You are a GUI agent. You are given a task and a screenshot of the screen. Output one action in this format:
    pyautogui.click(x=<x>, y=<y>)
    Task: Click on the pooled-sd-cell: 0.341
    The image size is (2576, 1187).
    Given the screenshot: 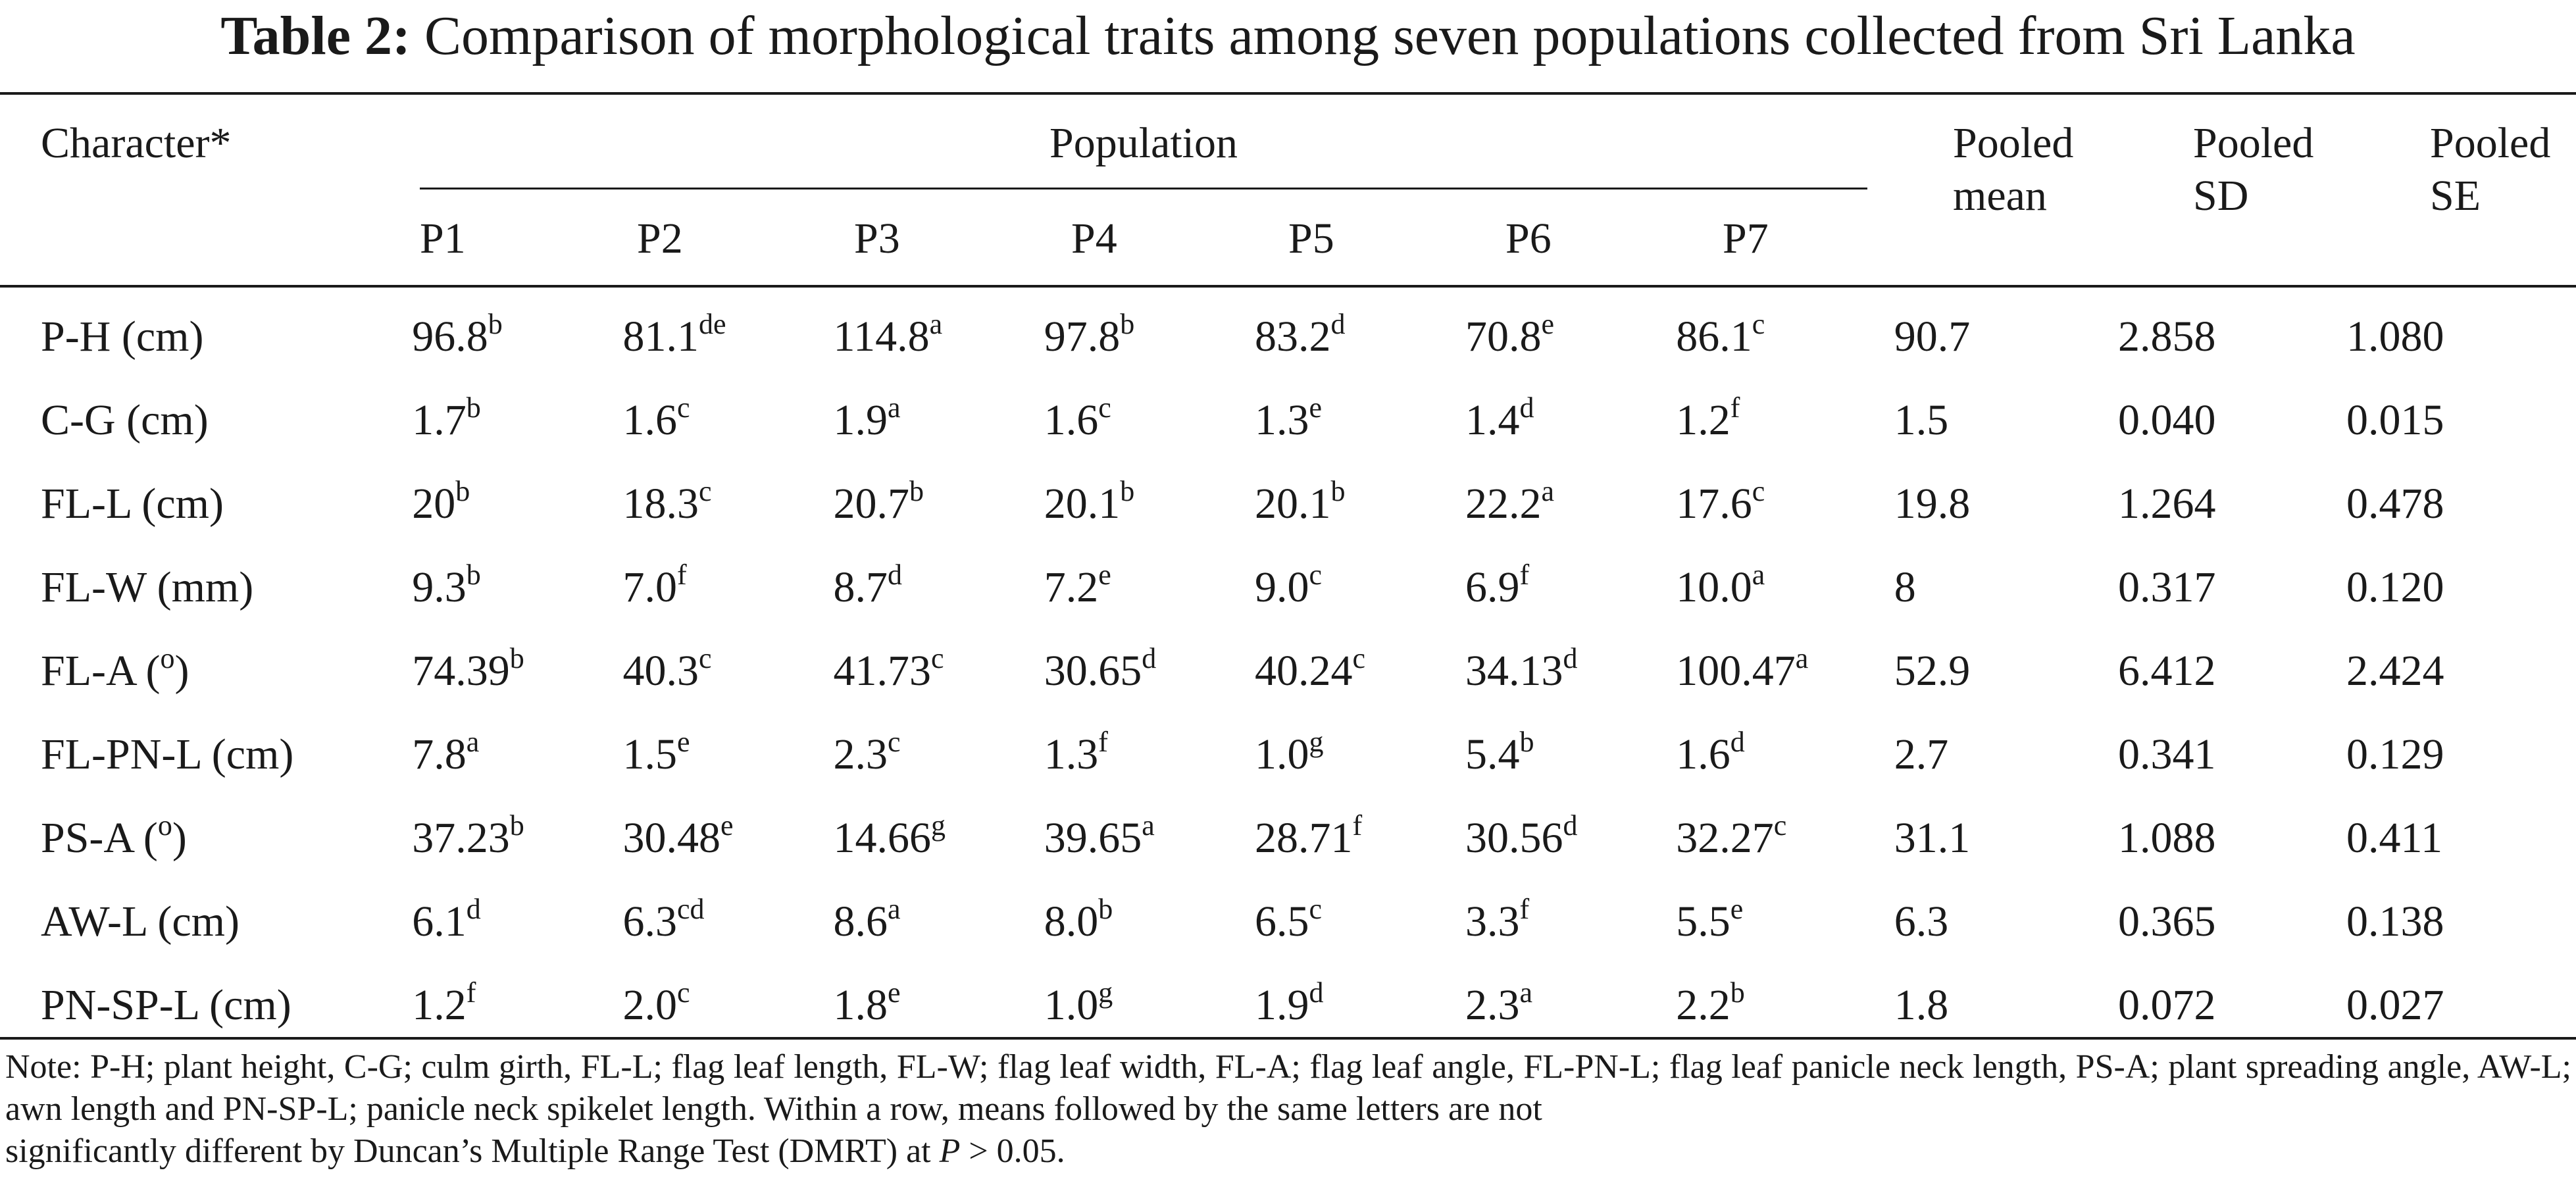 What is the action you would take?
    pyautogui.click(x=2167, y=754)
    